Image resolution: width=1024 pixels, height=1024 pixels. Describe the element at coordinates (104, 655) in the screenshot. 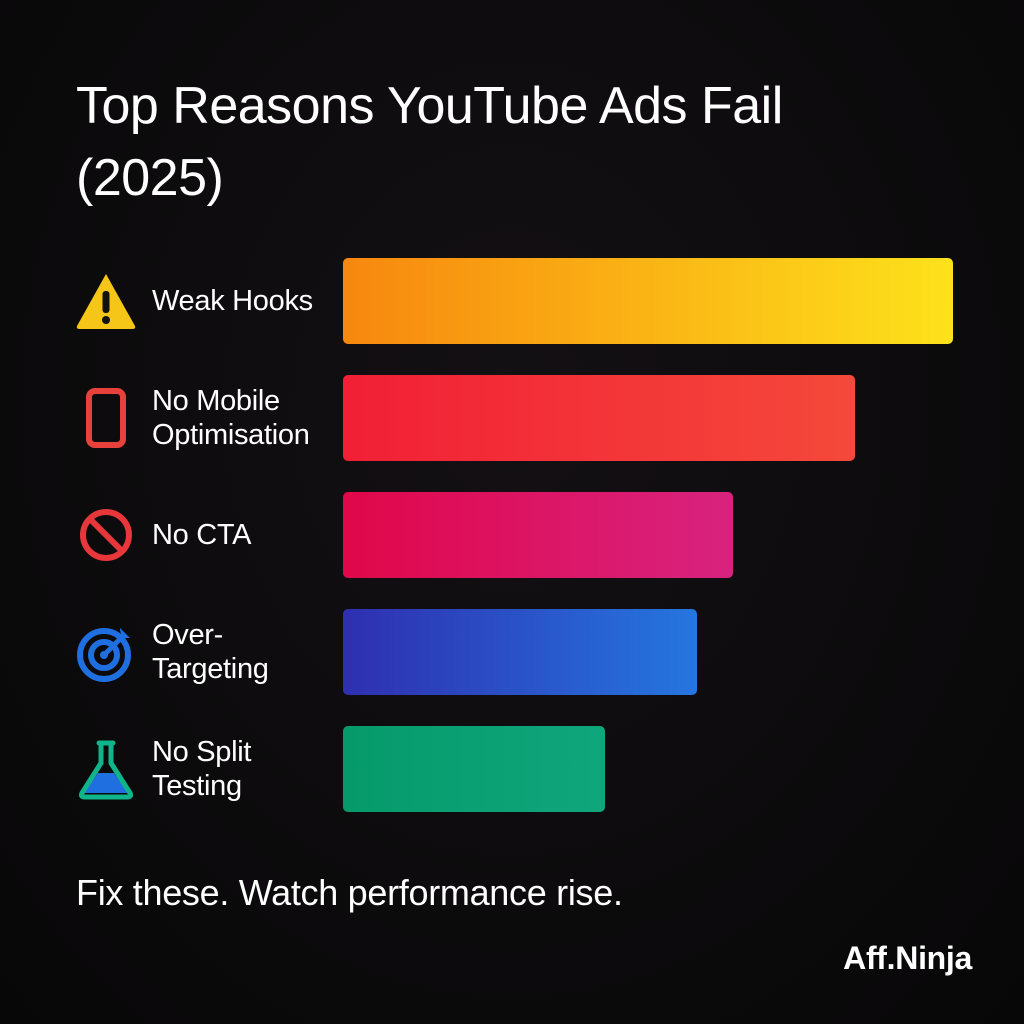

I see `target-icon` at that location.